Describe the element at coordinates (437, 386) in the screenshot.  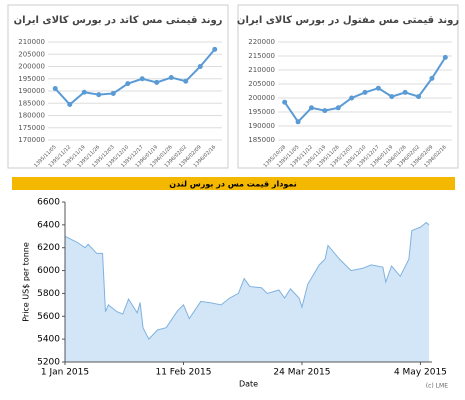
I see `note: (c) LME` at that location.